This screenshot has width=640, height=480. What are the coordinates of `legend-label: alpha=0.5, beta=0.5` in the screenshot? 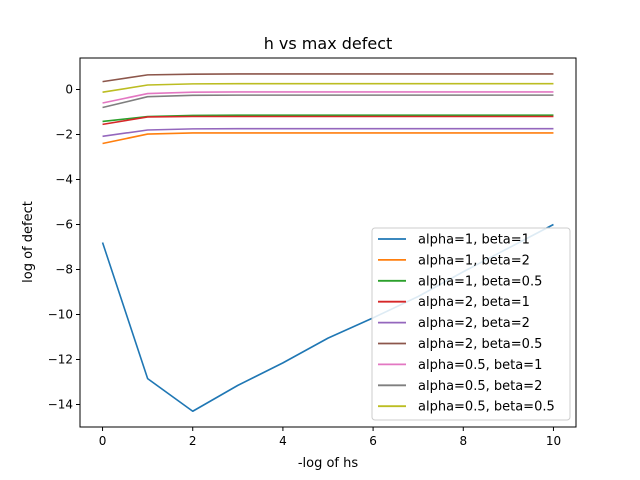 It's located at (486, 407).